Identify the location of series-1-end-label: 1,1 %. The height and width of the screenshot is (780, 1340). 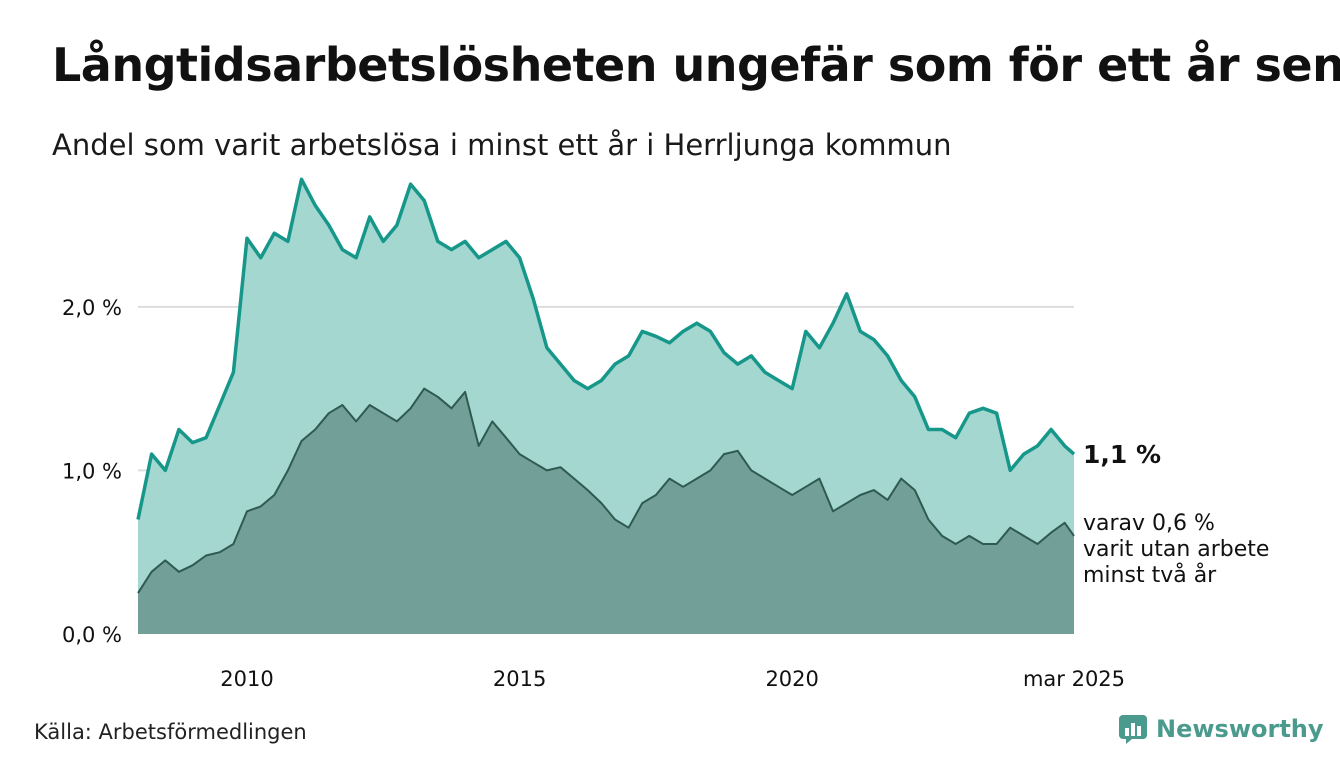
(1122, 454).